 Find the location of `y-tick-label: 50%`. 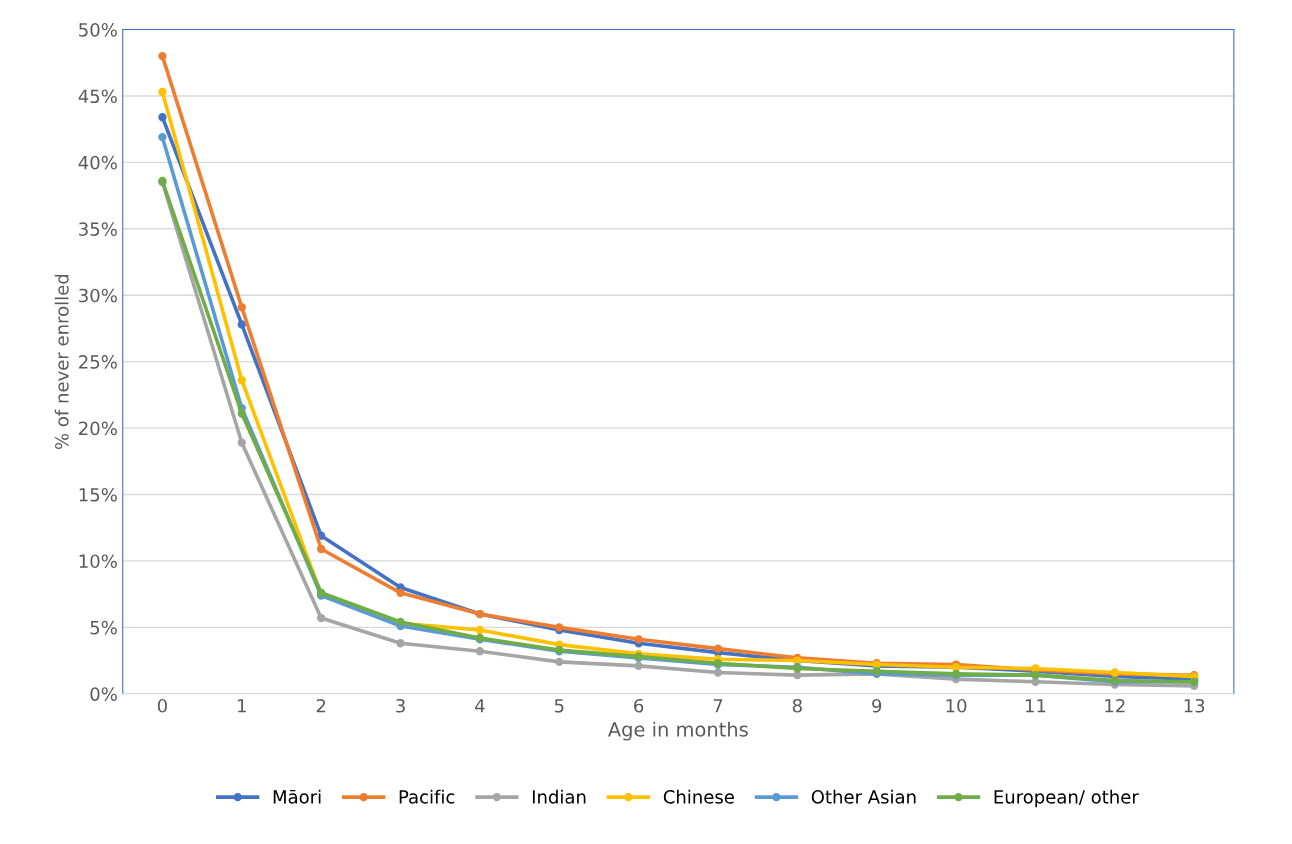

y-tick-label: 50% is located at coordinates (98, 30).